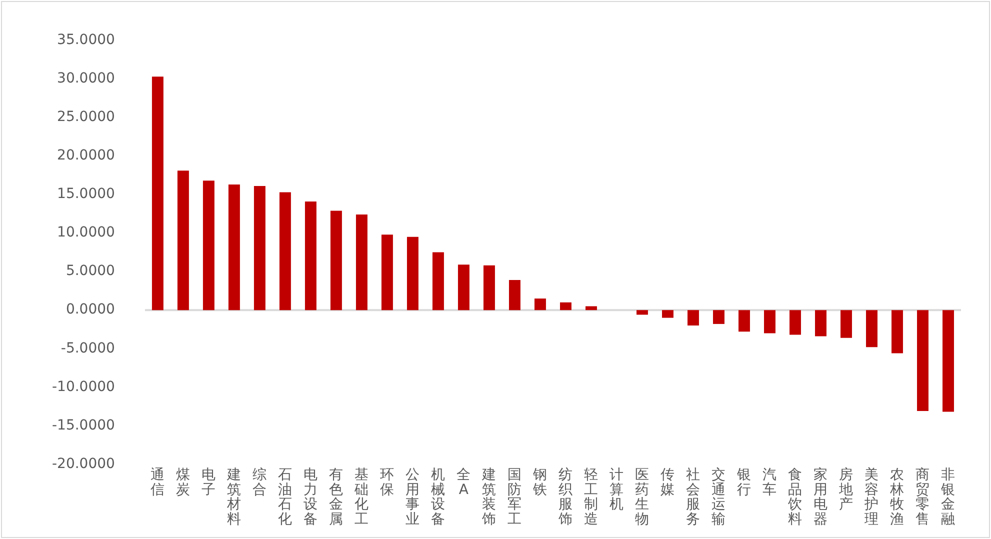  What do you see at coordinates (86, 40) in the screenshot?
I see `y-tick-label: 35.0000` at bounding box center [86, 40].